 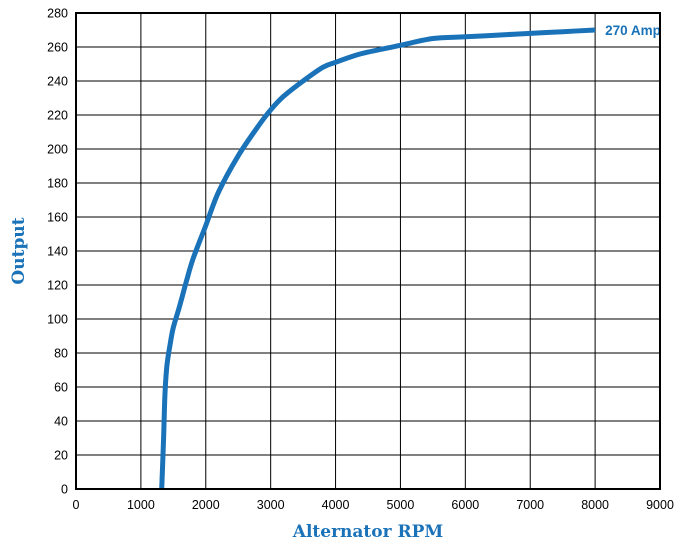 I want to click on y-tick-label: 200, so click(x=57, y=150).